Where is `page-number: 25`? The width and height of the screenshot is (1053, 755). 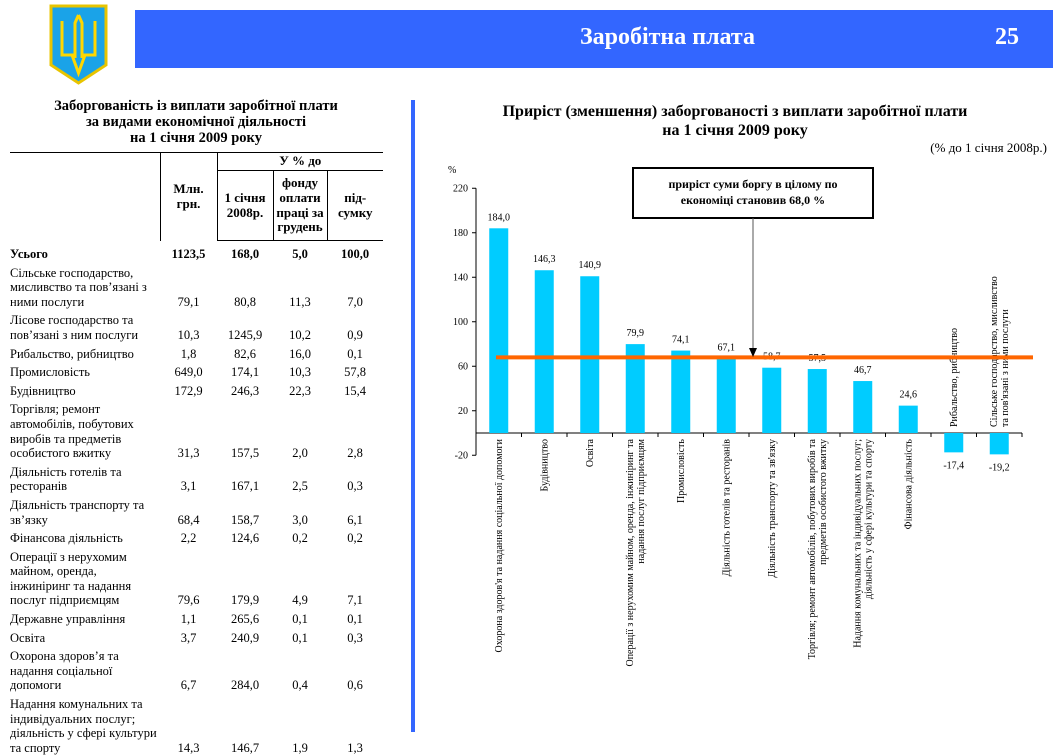
page-number: 25 is located at coordinates (1007, 37).